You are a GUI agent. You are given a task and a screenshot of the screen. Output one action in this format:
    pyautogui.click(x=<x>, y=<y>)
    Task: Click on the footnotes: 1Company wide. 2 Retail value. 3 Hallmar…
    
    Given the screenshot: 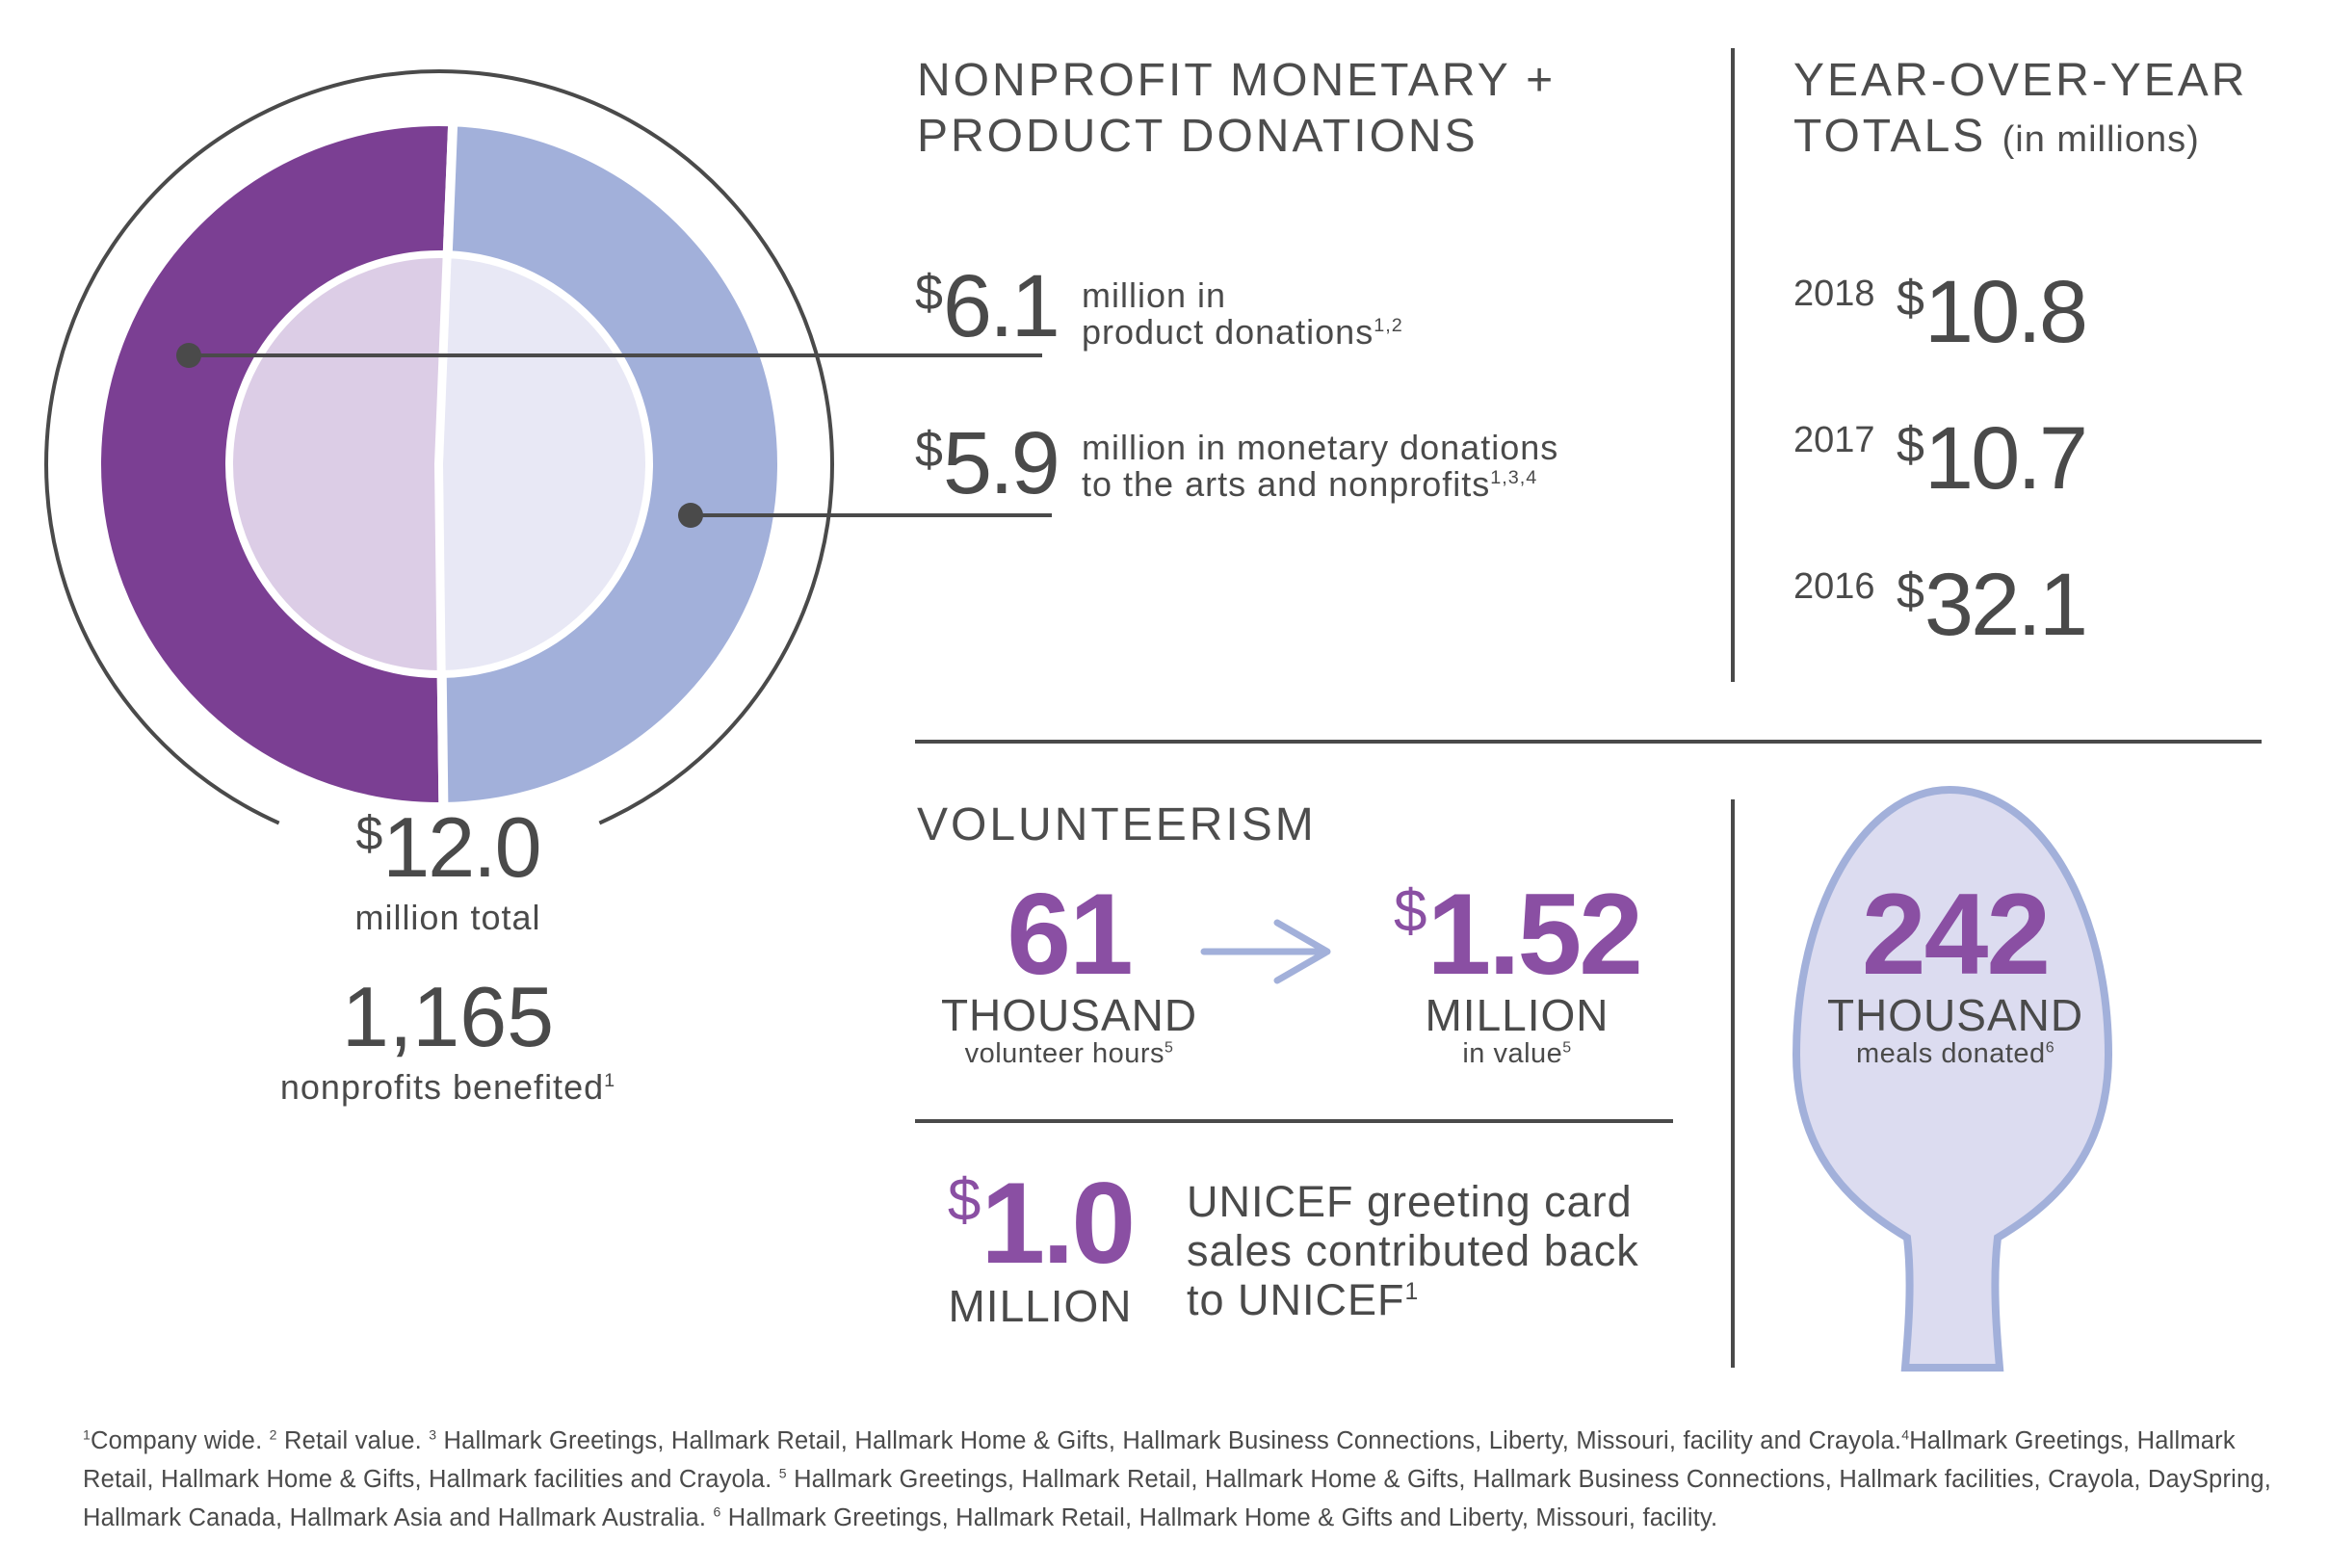 What is the action you would take?
    pyautogui.click(x=1186, y=1479)
    